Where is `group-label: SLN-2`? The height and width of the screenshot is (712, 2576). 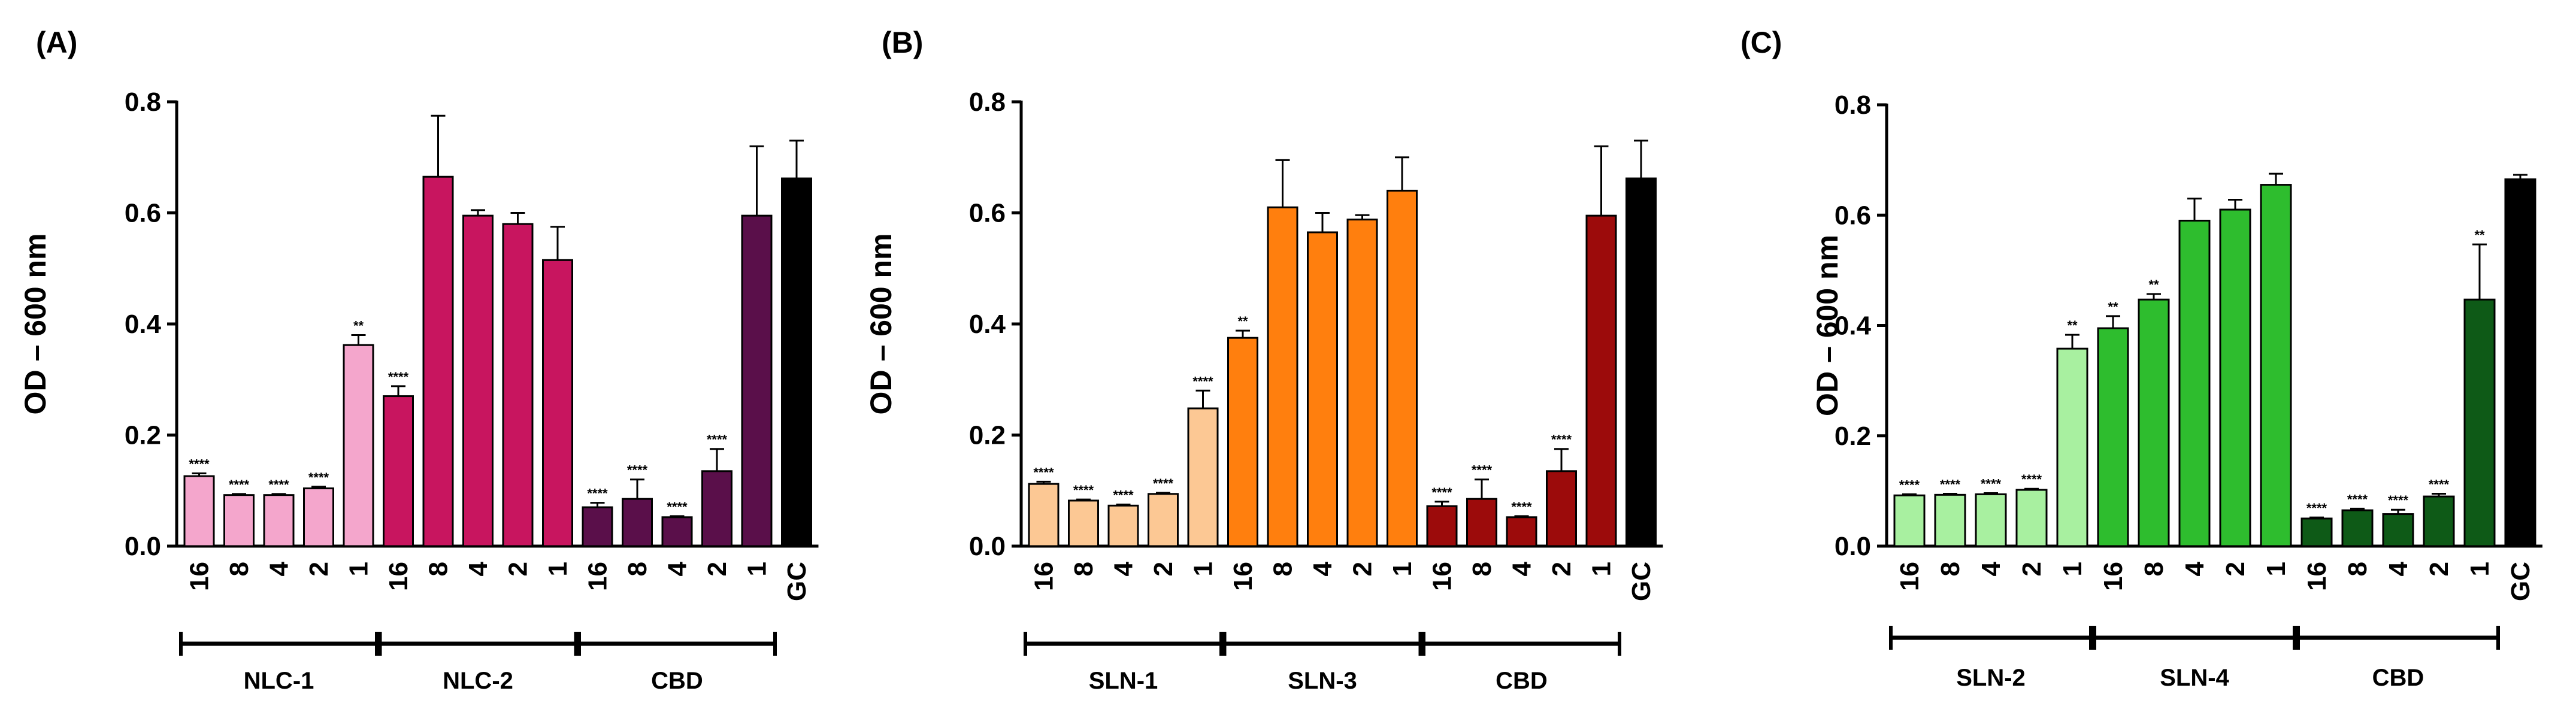 group-label: SLN-2 is located at coordinates (1991, 678).